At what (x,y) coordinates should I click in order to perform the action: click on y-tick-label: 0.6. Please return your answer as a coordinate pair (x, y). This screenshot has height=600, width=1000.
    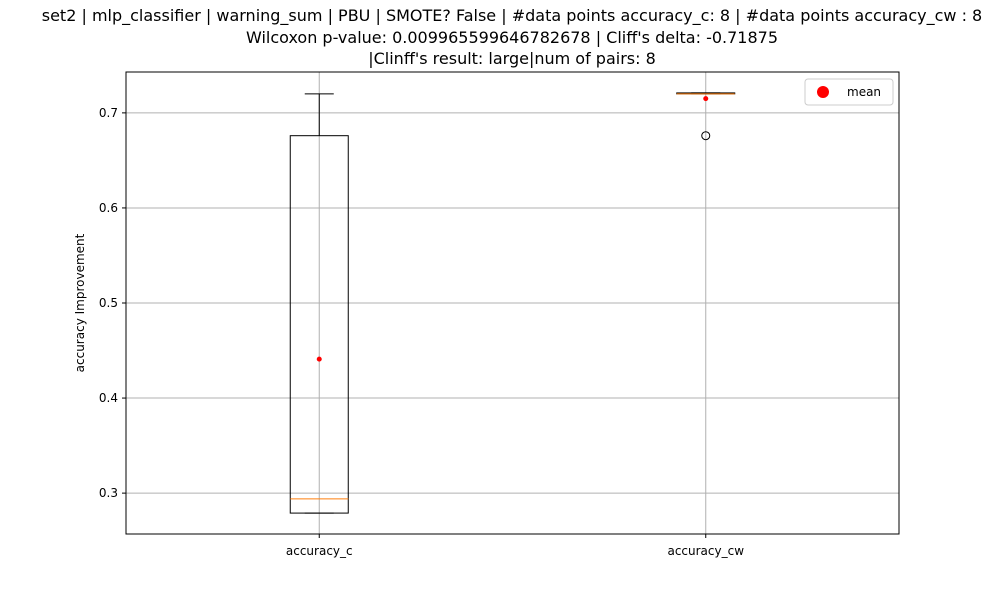
    Looking at the image, I should click on (108, 208).